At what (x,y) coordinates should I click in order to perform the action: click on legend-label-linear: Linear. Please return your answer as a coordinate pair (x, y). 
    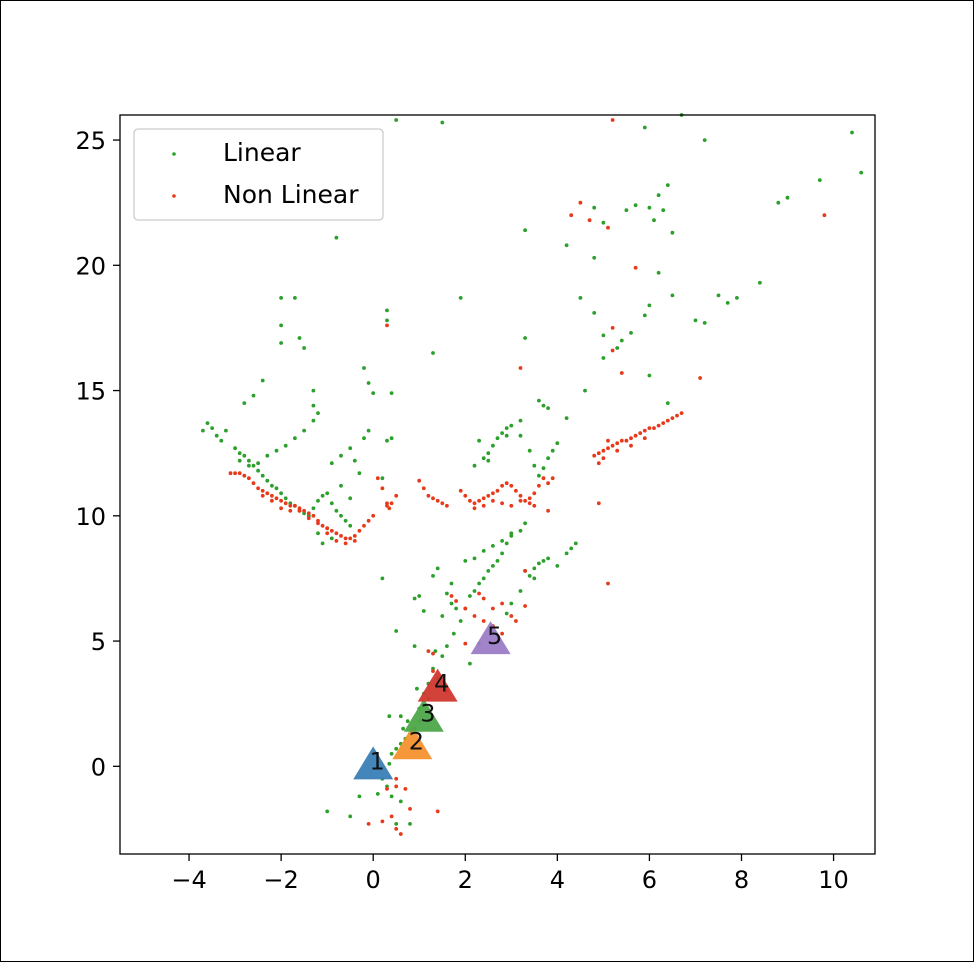
    Looking at the image, I should click on (262, 152).